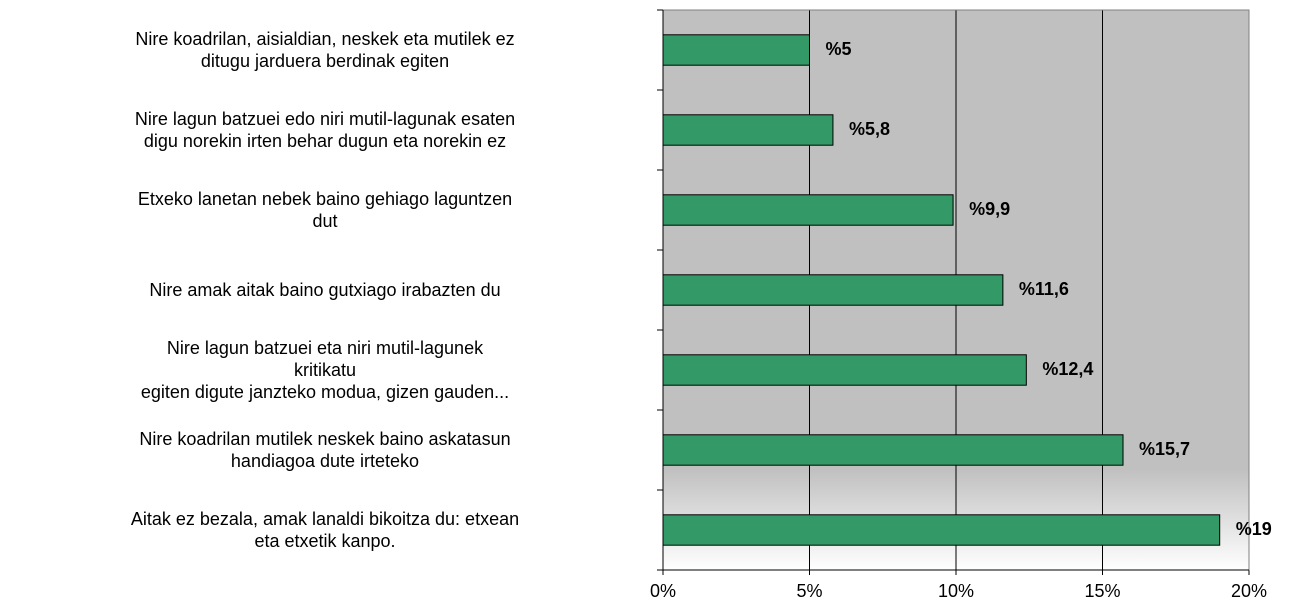 The height and width of the screenshot is (607, 1297). Describe the element at coordinates (809, 591) in the screenshot. I see `x-tick-label: 5%` at that location.